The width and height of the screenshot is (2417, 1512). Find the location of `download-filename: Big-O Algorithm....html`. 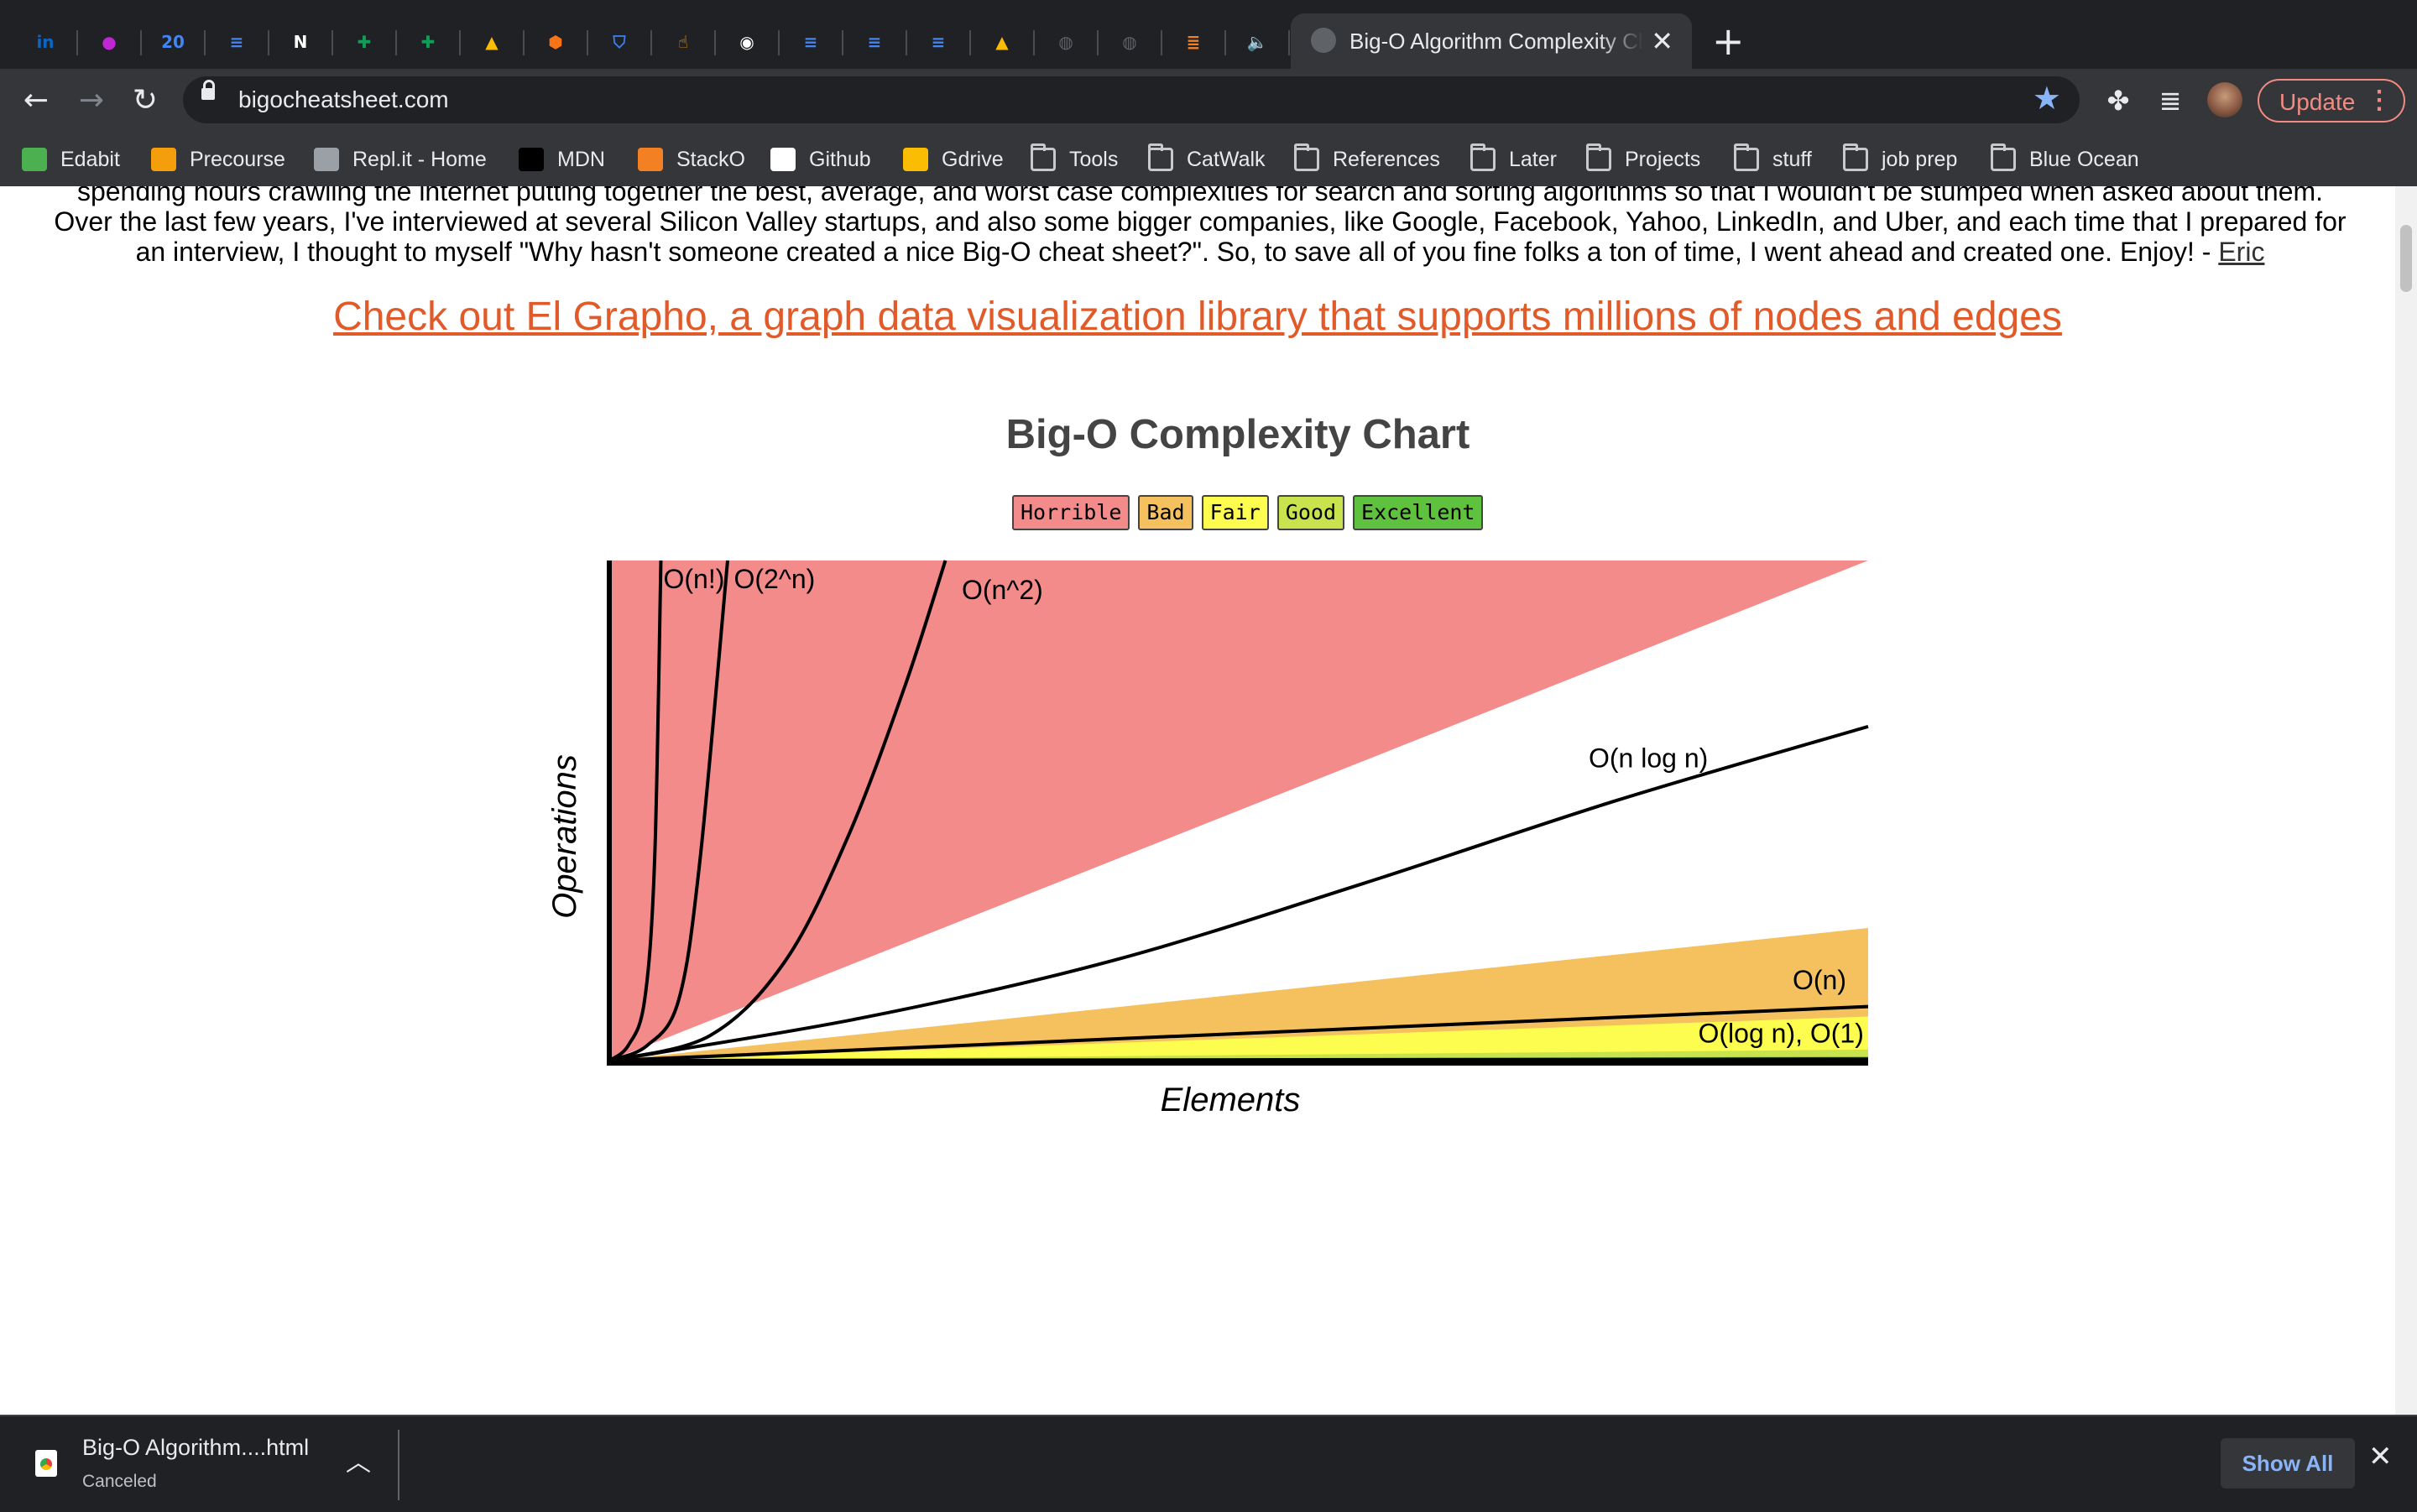

download-filename: Big-O Algorithm....html is located at coordinates (196, 1448).